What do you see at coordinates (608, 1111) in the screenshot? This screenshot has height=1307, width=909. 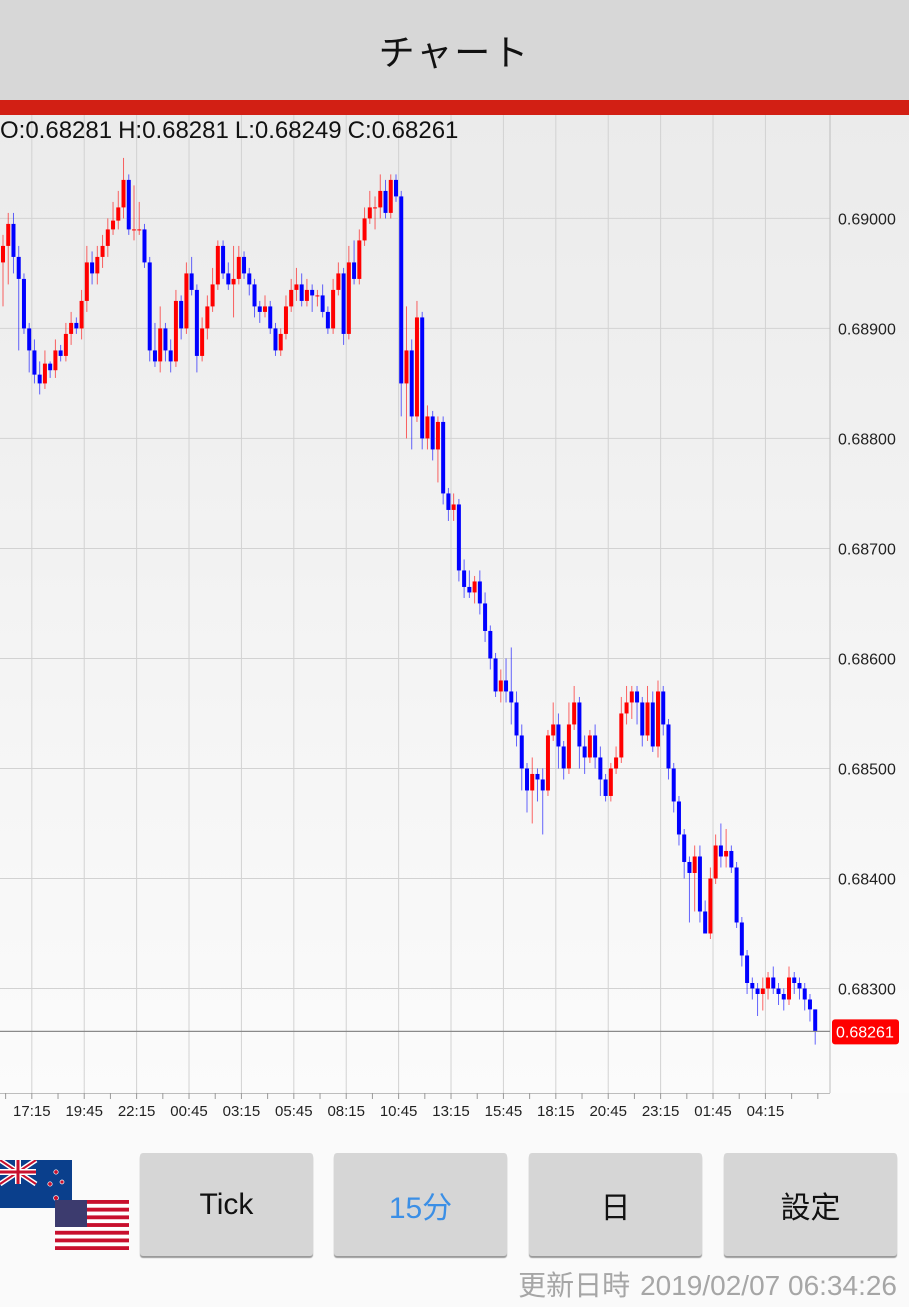 I see `x-tick-label: 20:45` at bounding box center [608, 1111].